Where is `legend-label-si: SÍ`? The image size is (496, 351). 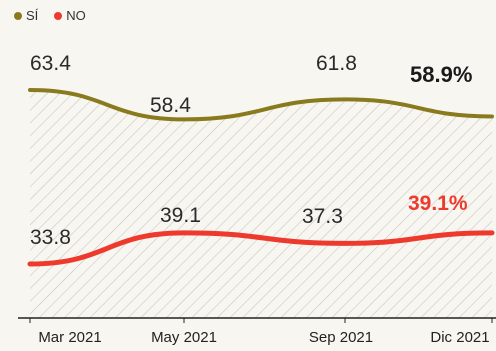 legend-label-si: SÍ is located at coordinates (32, 15).